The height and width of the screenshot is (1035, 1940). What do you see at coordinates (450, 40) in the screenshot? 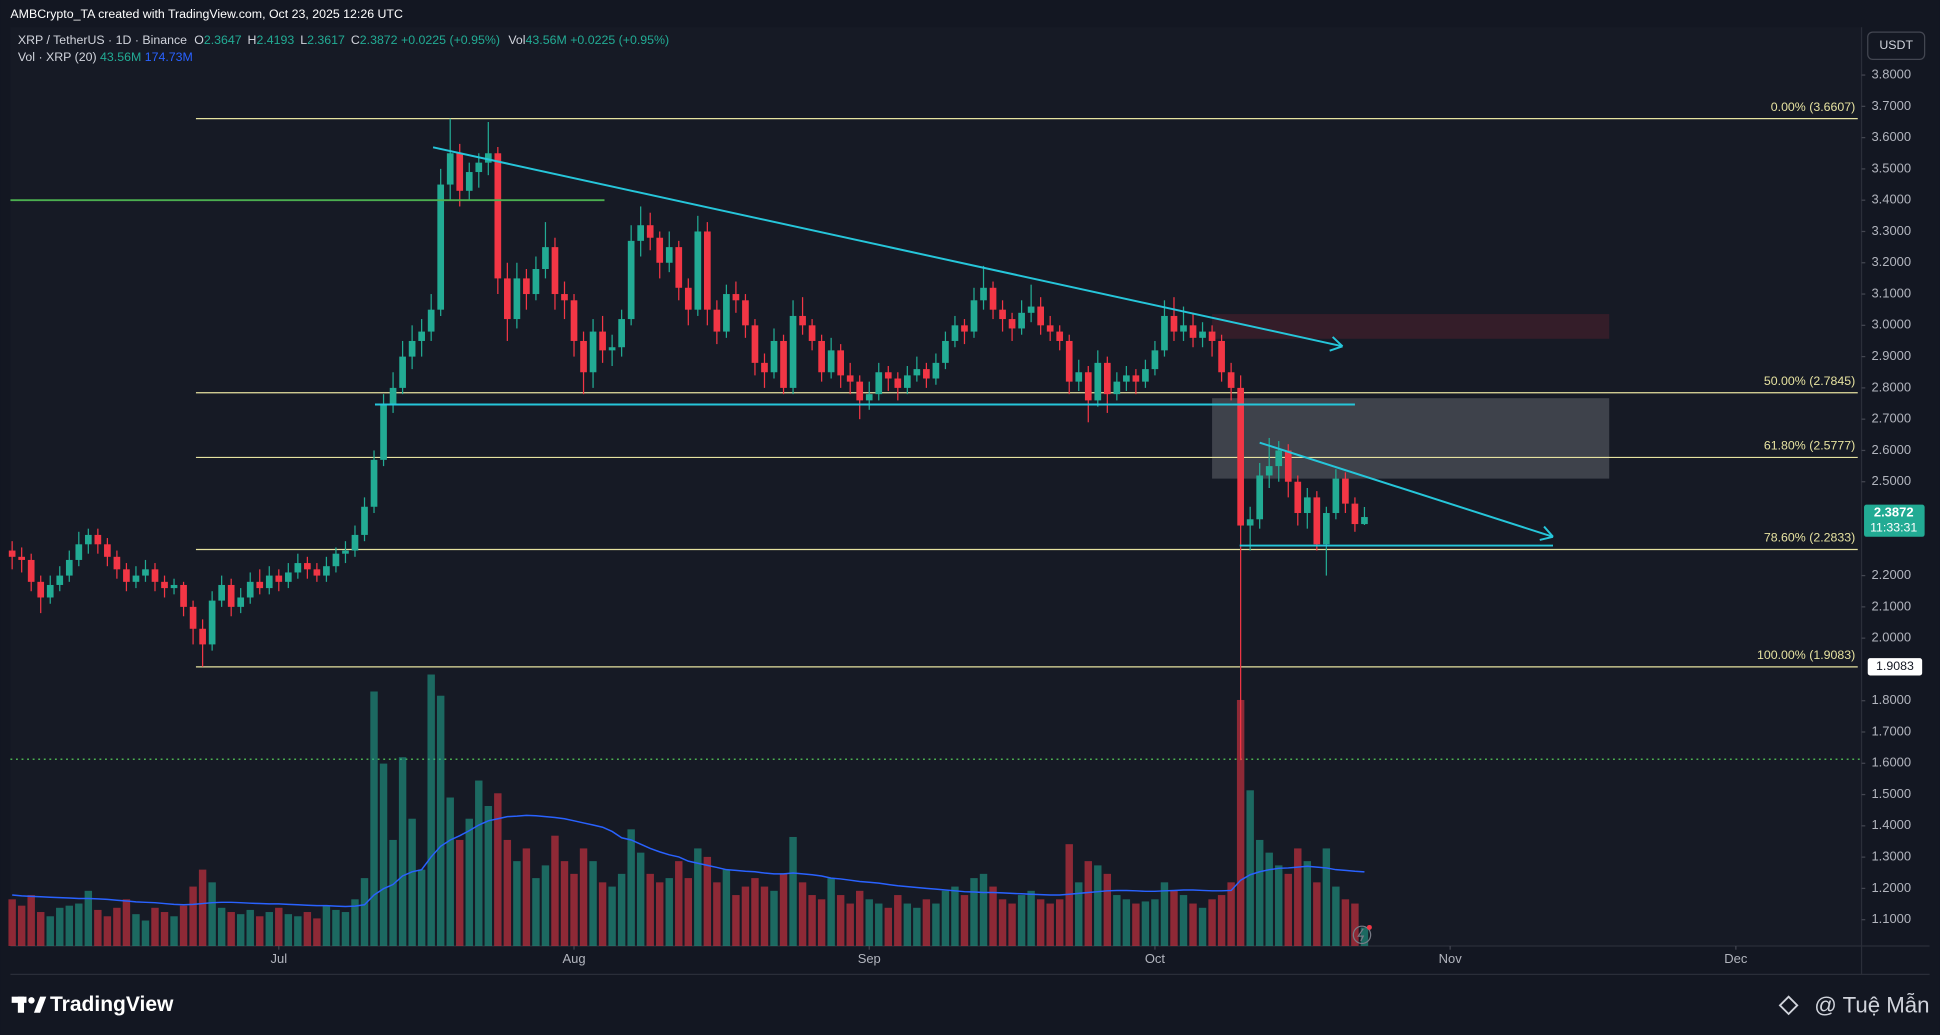
I see `change: +0.0225 (+0.95%)` at bounding box center [450, 40].